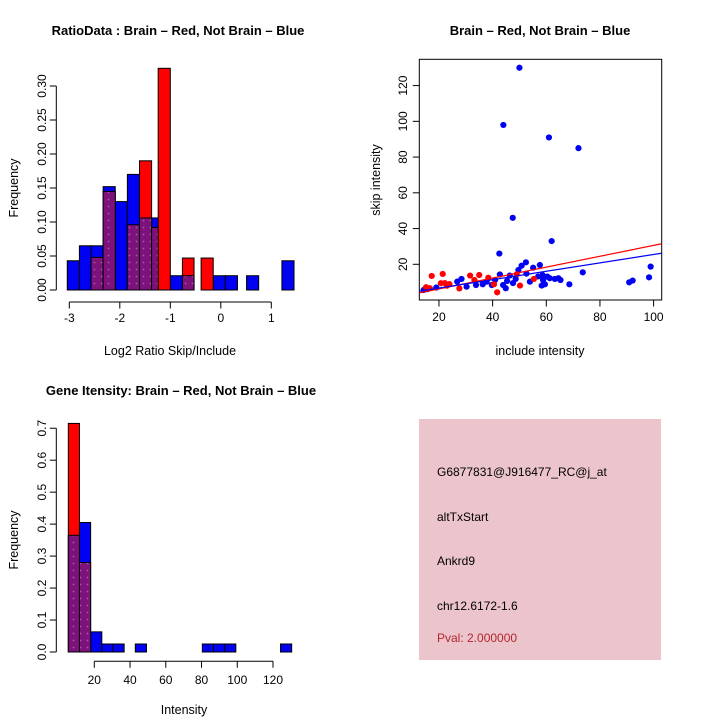 The width and height of the screenshot is (720, 720). I want to click on y-tick-label: 60, so click(403, 193).